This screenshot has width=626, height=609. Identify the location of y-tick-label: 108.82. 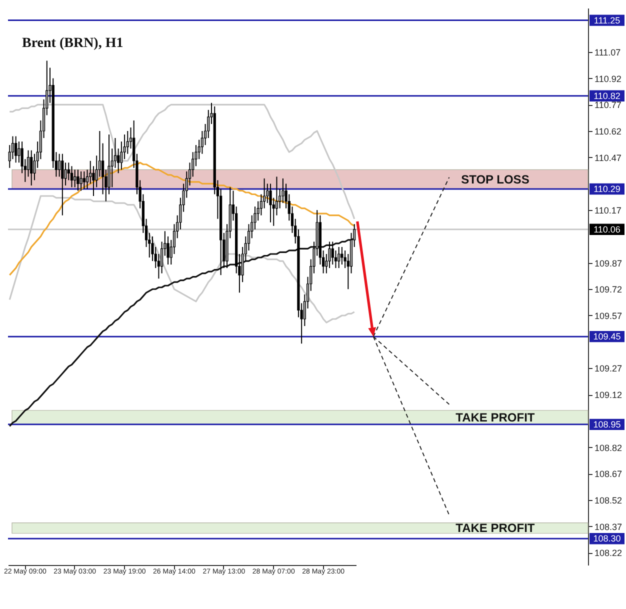
(608, 447).